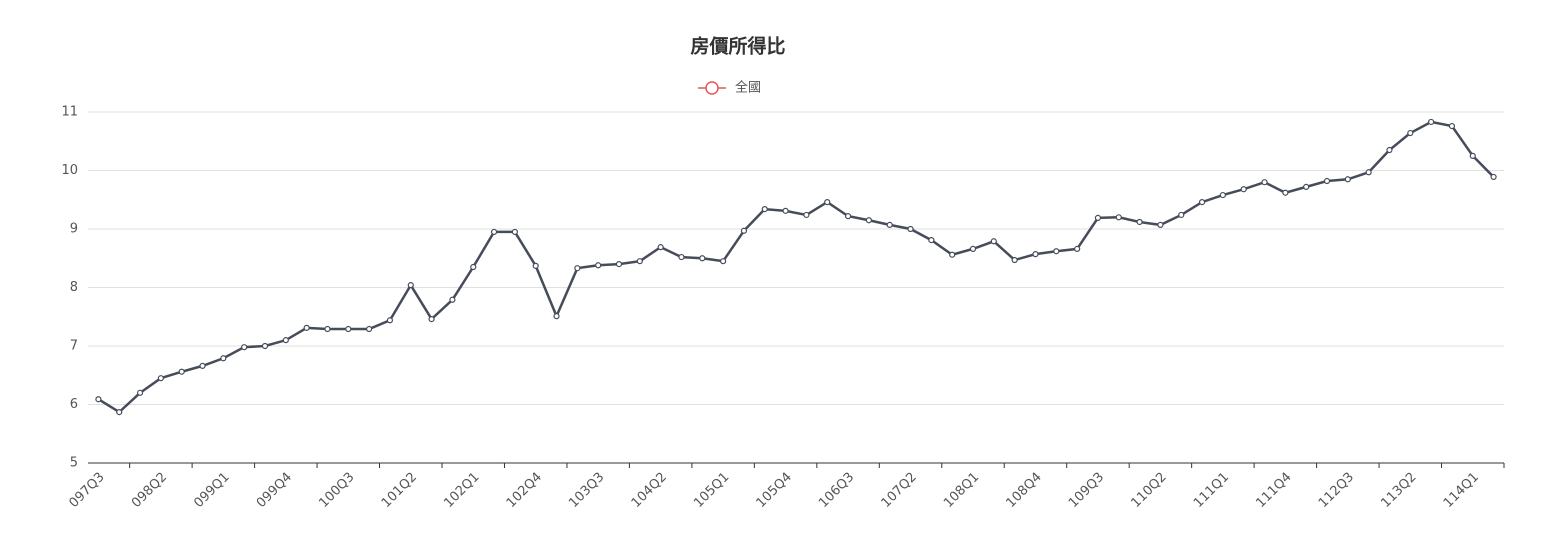  I want to click on x-tick-label: 108Q4, so click(1024, 490).